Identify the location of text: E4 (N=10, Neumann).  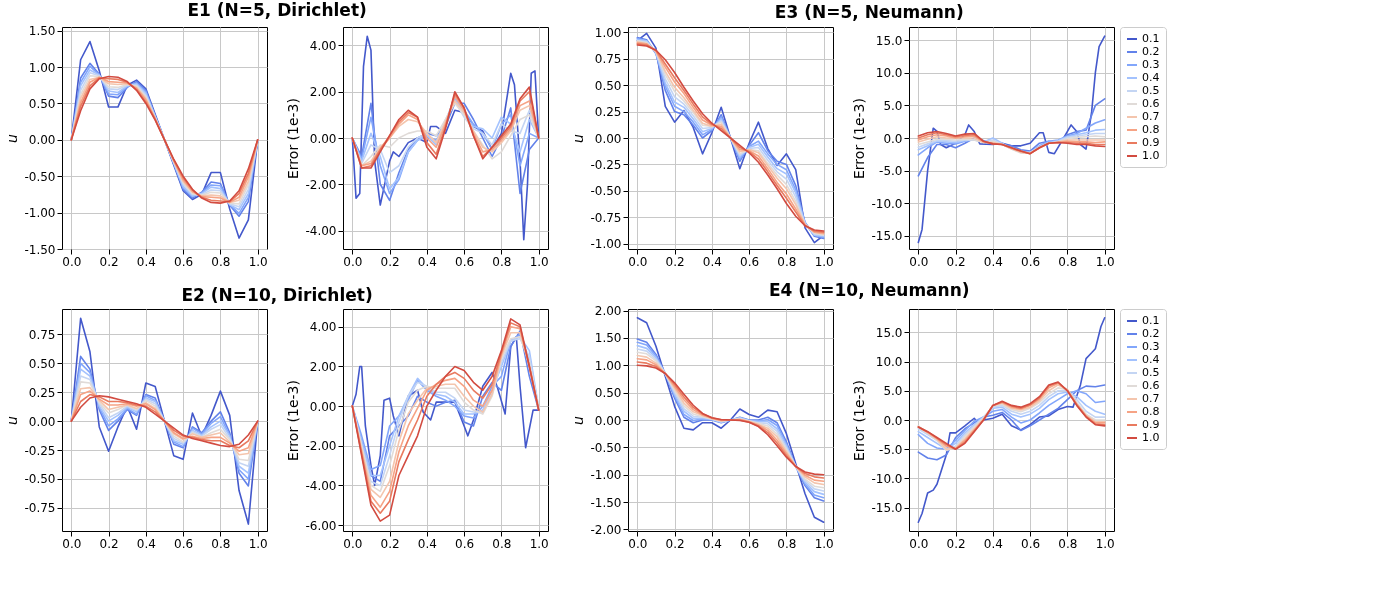
(869, 290).